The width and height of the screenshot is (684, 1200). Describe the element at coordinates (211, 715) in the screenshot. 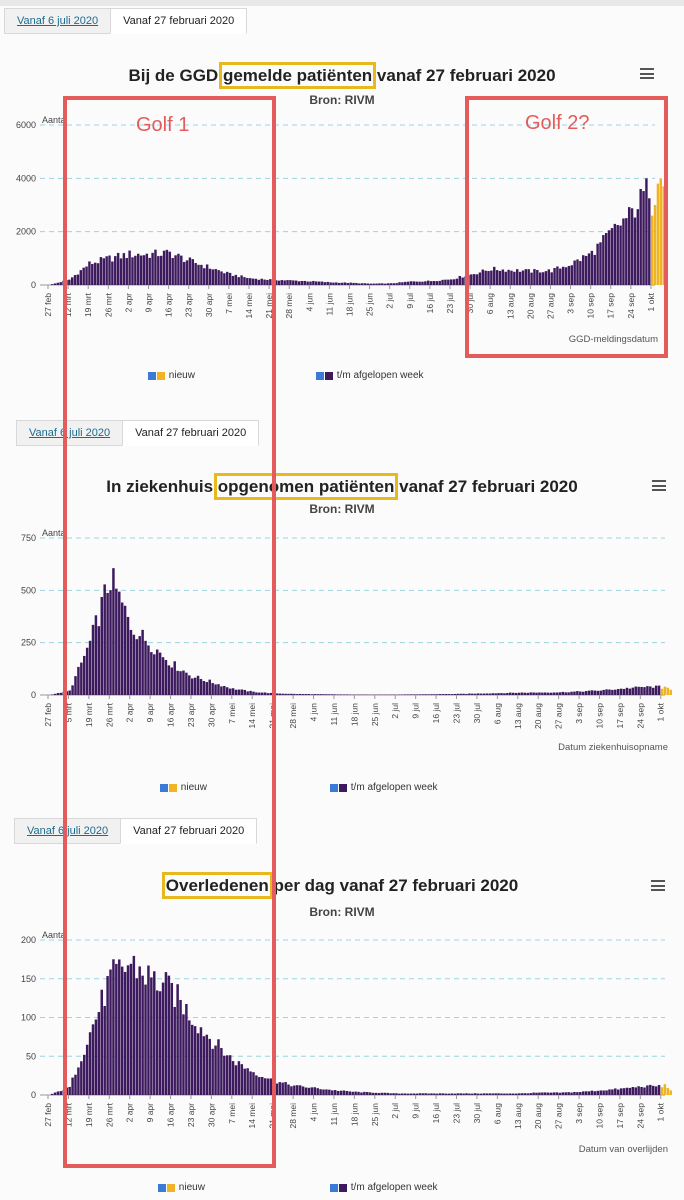

I see `x-tick-label: 30 apr` at that location.